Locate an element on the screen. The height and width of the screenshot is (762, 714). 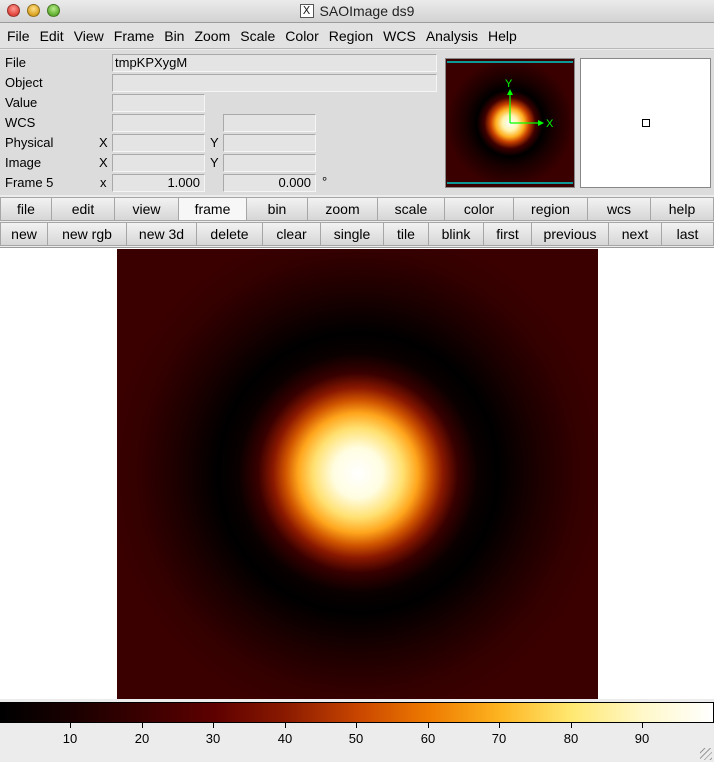
btn-previous: previous is located at coordinates (570, 234).